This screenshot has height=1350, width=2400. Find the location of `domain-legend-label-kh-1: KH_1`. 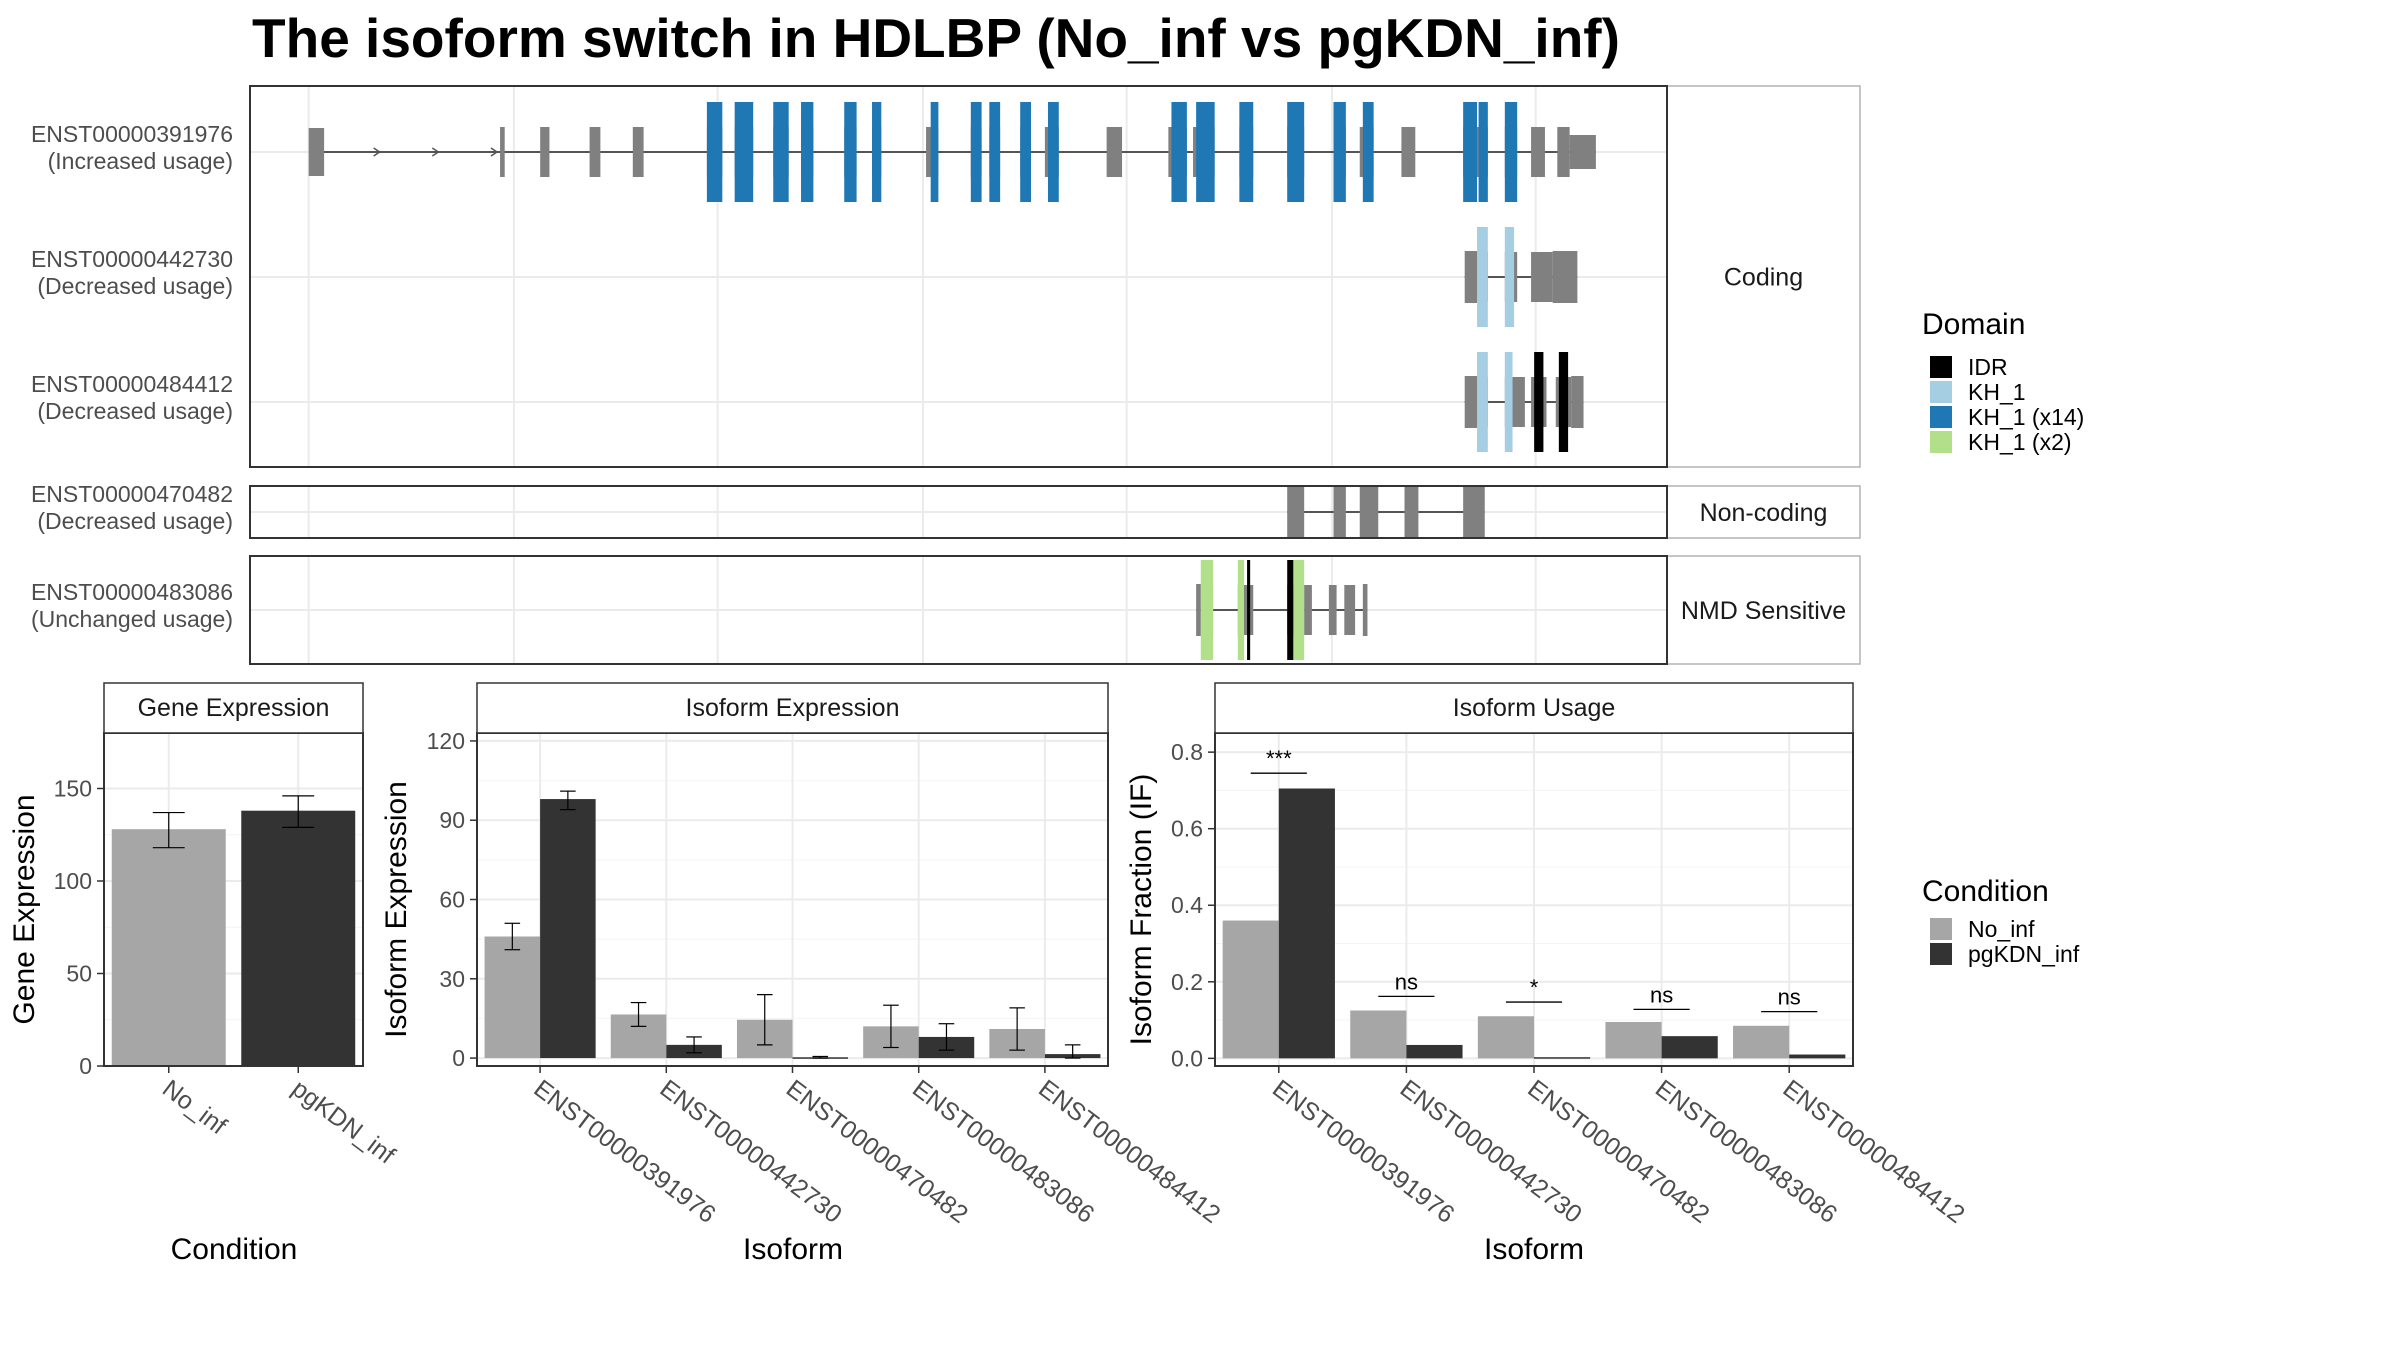

domain-legend-label-kh-1: KH_1 is located at coordinates (1997, 392).